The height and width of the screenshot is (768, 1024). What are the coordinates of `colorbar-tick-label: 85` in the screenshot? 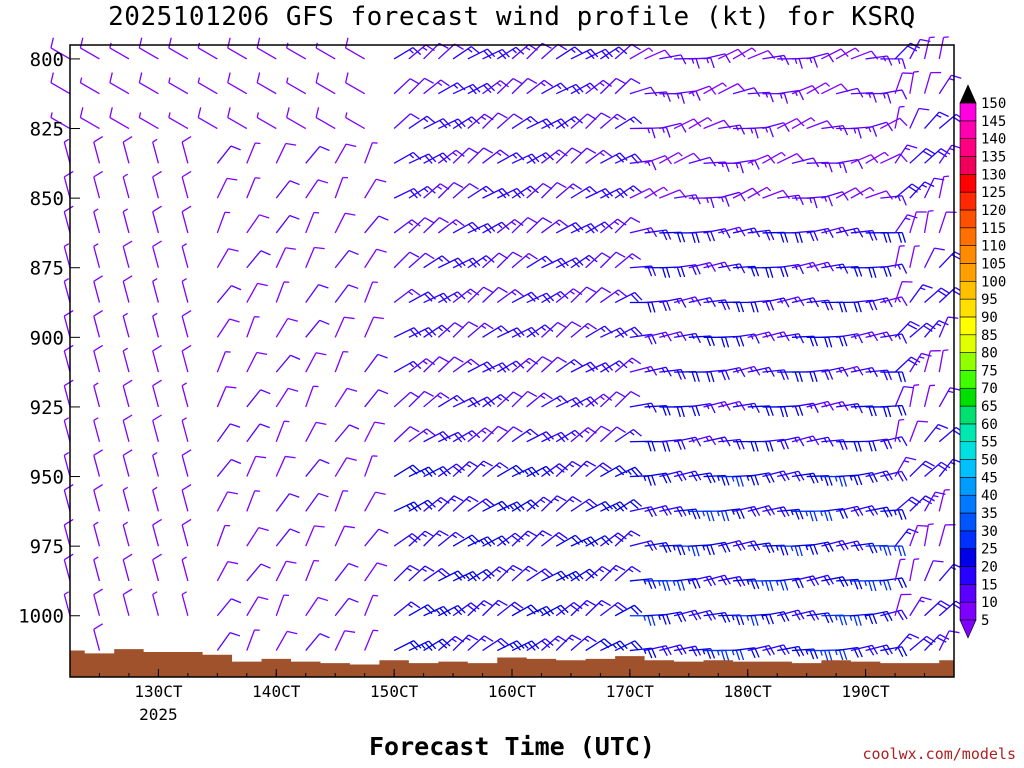 It's located at (989, 336).